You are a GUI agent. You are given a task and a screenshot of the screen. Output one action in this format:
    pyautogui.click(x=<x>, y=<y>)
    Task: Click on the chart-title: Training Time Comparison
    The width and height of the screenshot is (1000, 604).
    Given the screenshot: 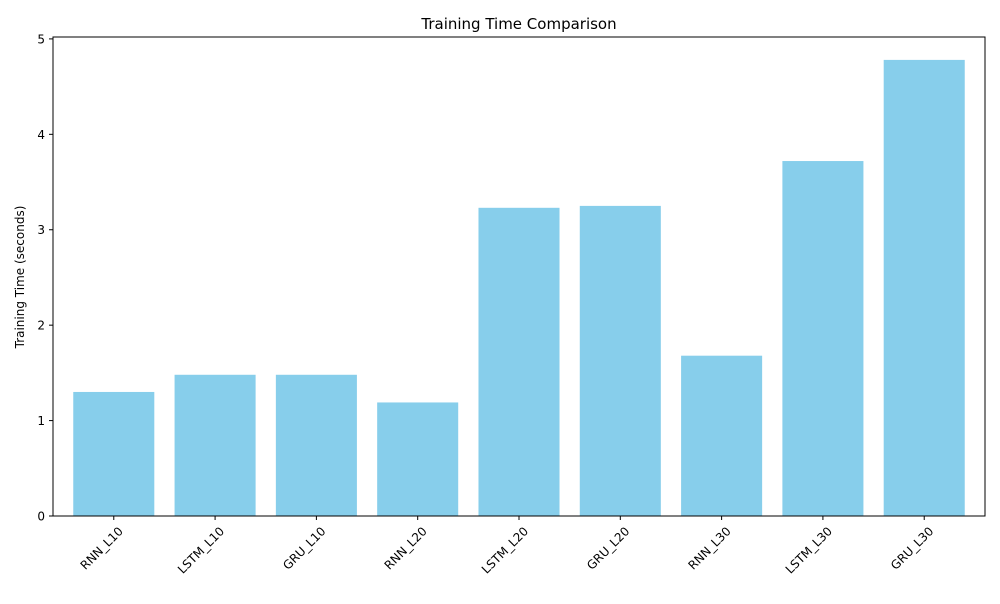 What is the action you would take?
    pyautogui.click(x=518, y=24)
    